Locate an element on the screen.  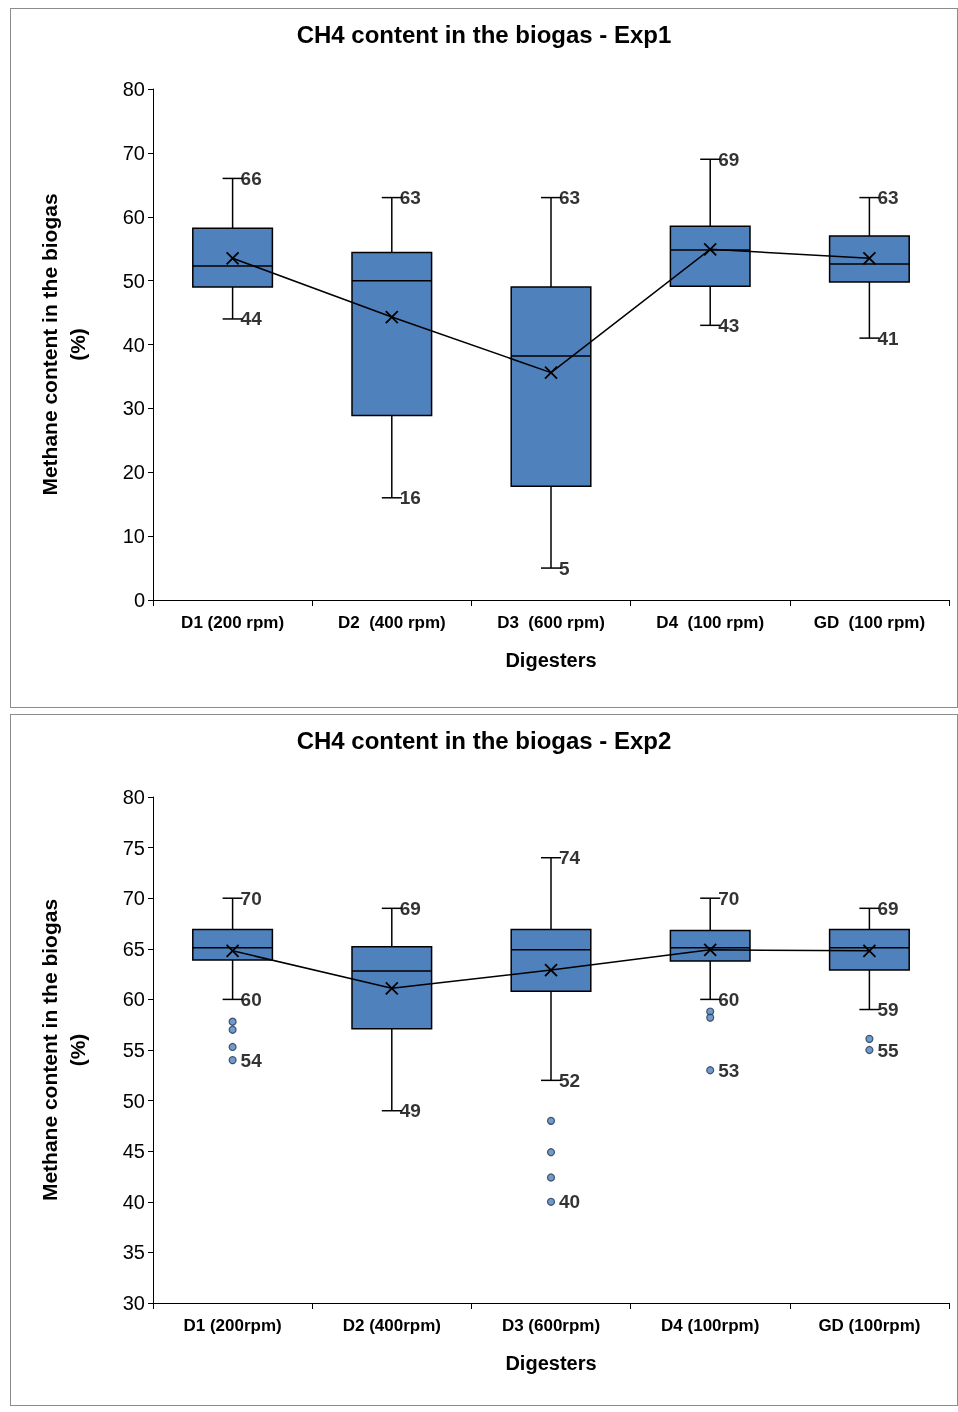
y-tick-label: 65 is located at coordinates (133, 948).